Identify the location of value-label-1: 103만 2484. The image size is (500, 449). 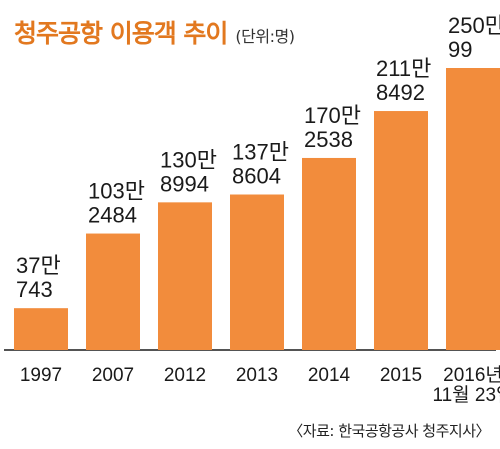
(116, 203).